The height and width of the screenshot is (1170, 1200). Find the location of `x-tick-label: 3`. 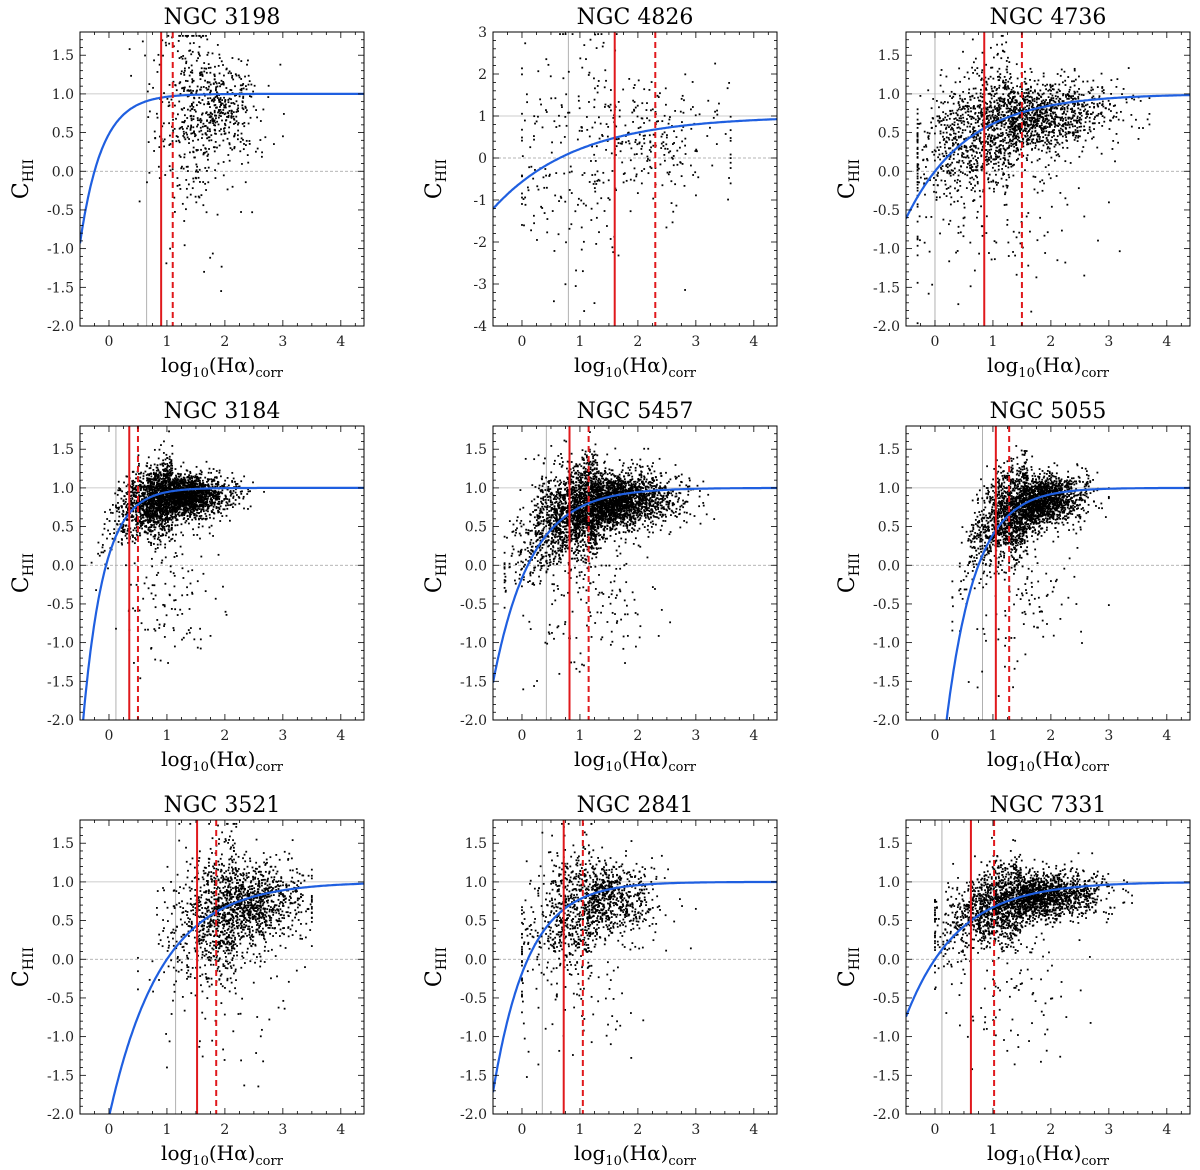

x-tick-label: 3 is located at coordinates (282, 342).